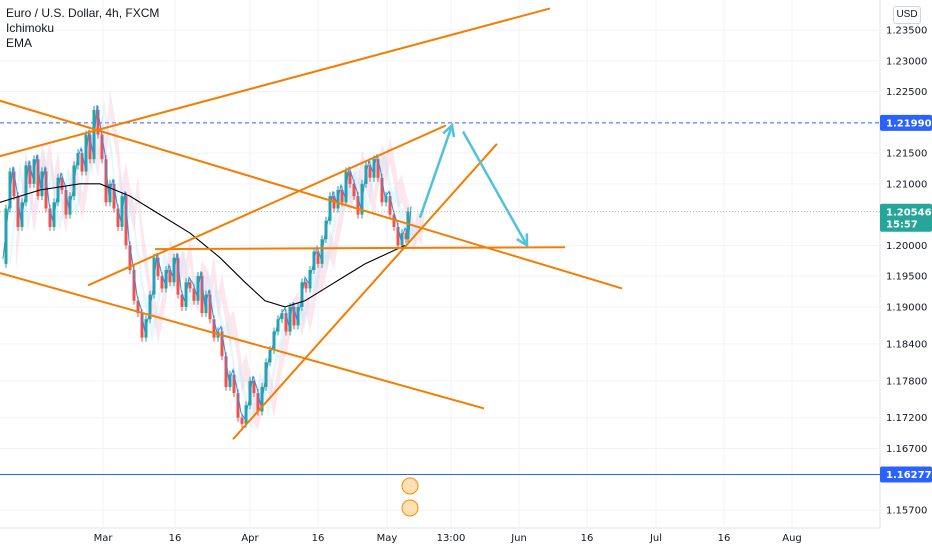  What do you see at coordinates (906, 381) in the screenshot?
I see `price-tick-label: 1.17800` at bounding box center [906, 381].